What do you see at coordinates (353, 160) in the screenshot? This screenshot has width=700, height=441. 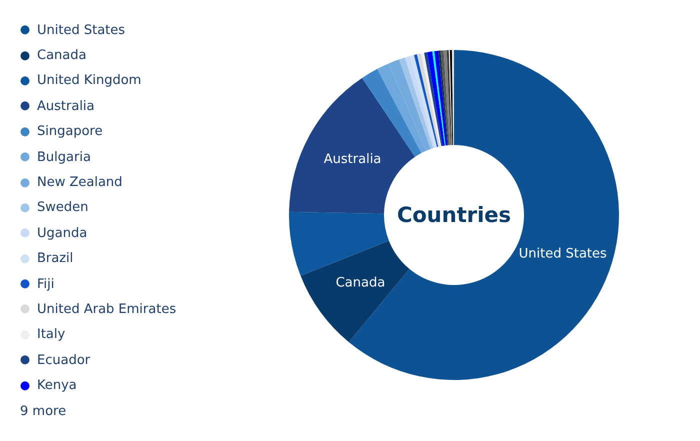 I see `data-label: Australia` at bounding box center [353, 160].